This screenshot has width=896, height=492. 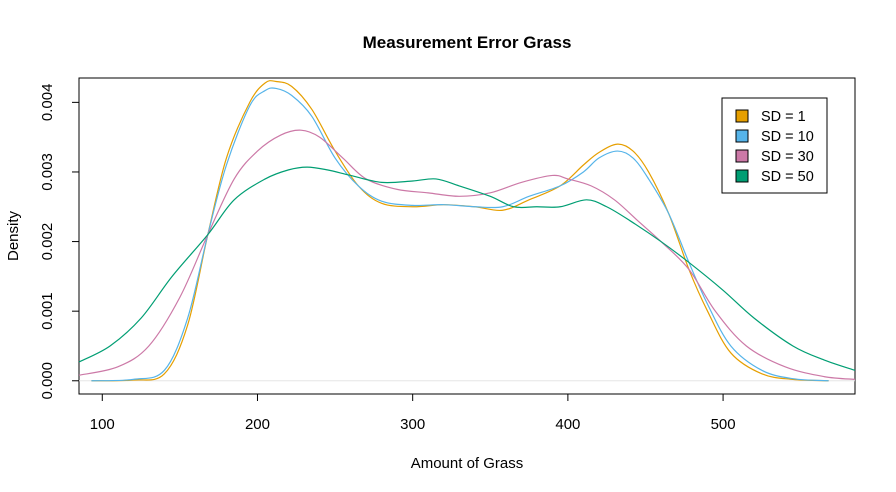 What do you see at coordinates (787, 137) in the screenshot?
I see `legend-label: SD = 10` at bounding box center [787, 137].